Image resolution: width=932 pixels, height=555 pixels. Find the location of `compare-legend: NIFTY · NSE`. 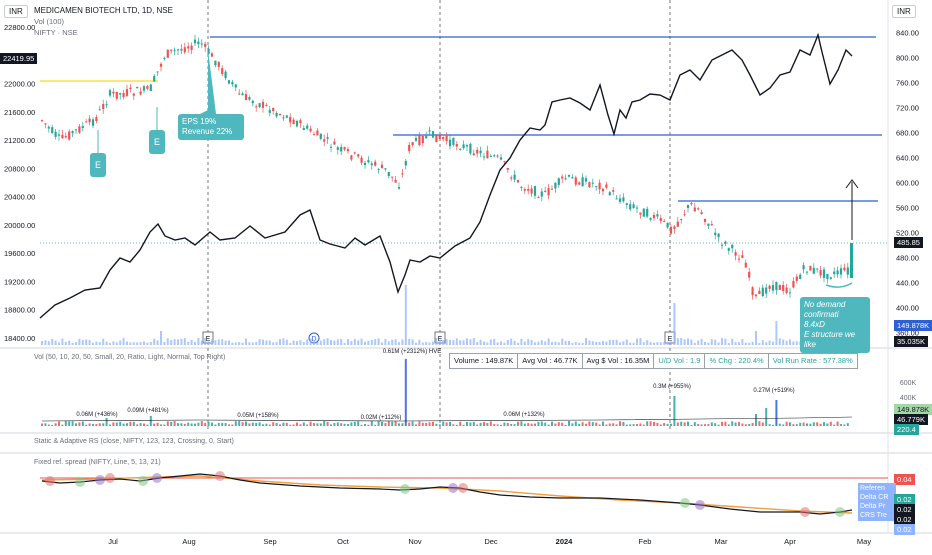

compare-legend: NIFTY · NSE is located at coordinates (56, 32).